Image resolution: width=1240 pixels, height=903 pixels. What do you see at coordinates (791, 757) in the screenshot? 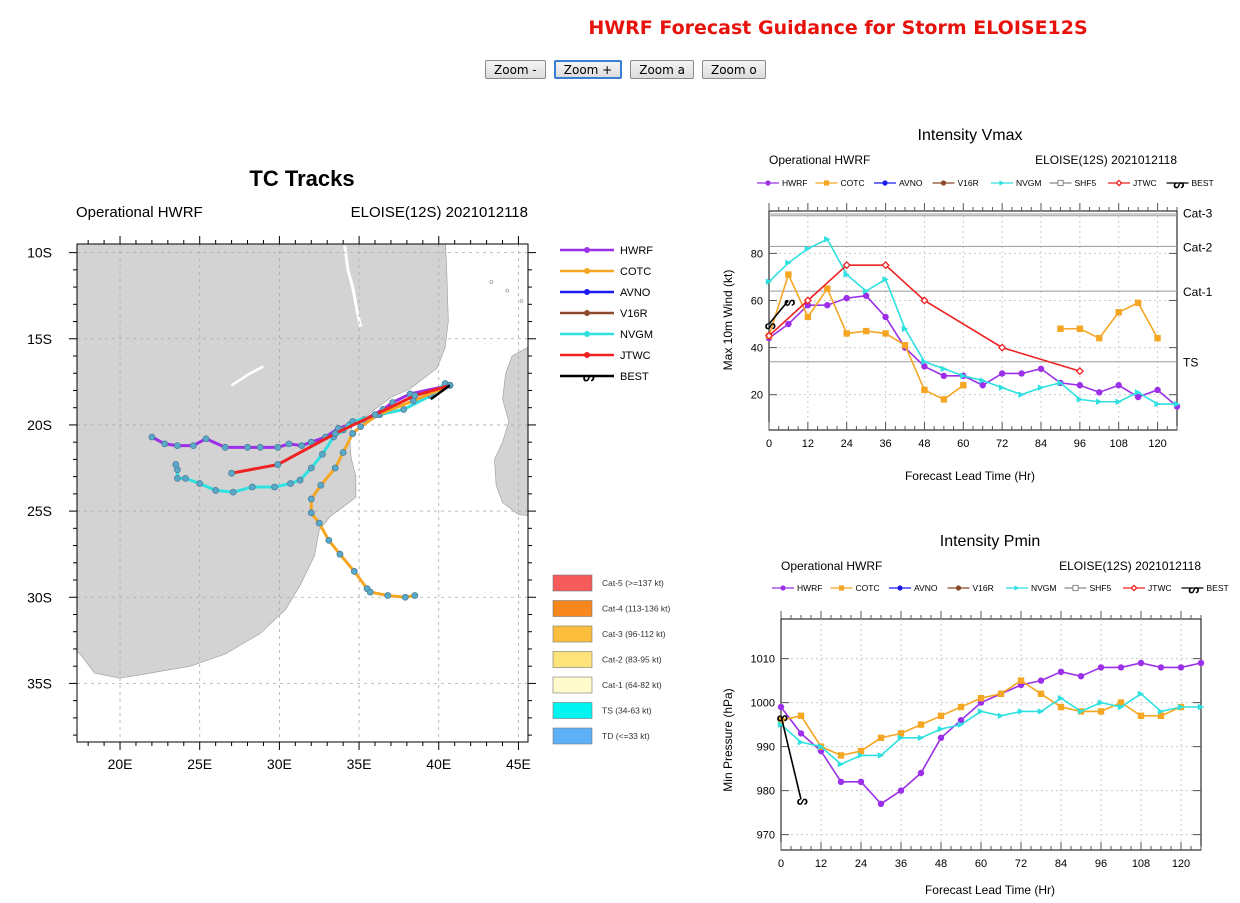
I see `best-series-line` at bounding box center [791, 757].